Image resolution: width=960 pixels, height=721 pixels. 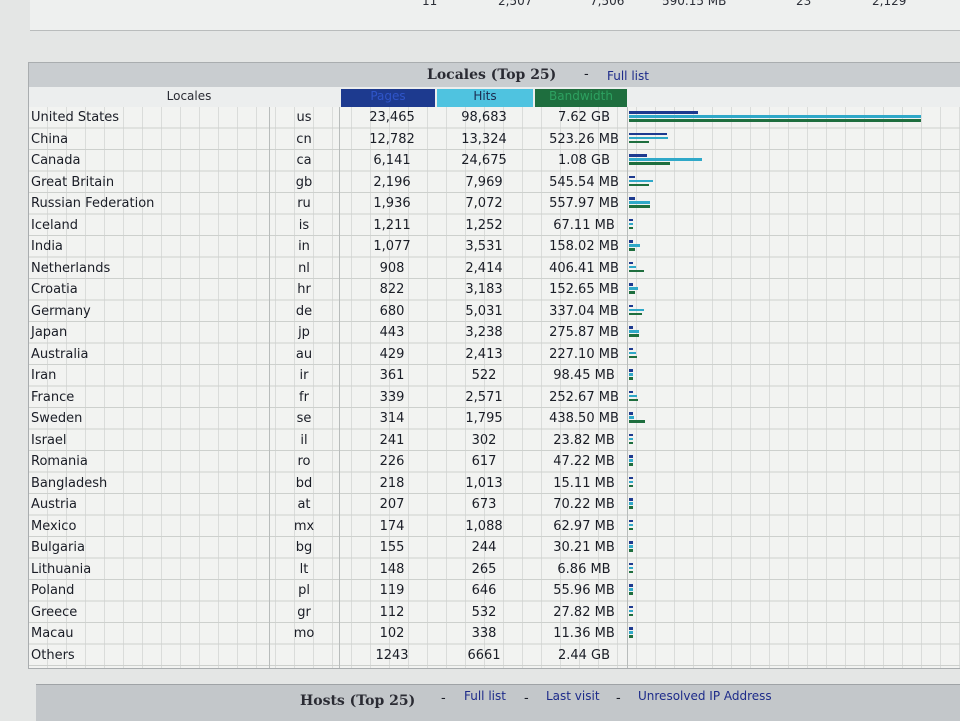 I want to click on cell-hits: 3,531, so click(x=484, y=246).